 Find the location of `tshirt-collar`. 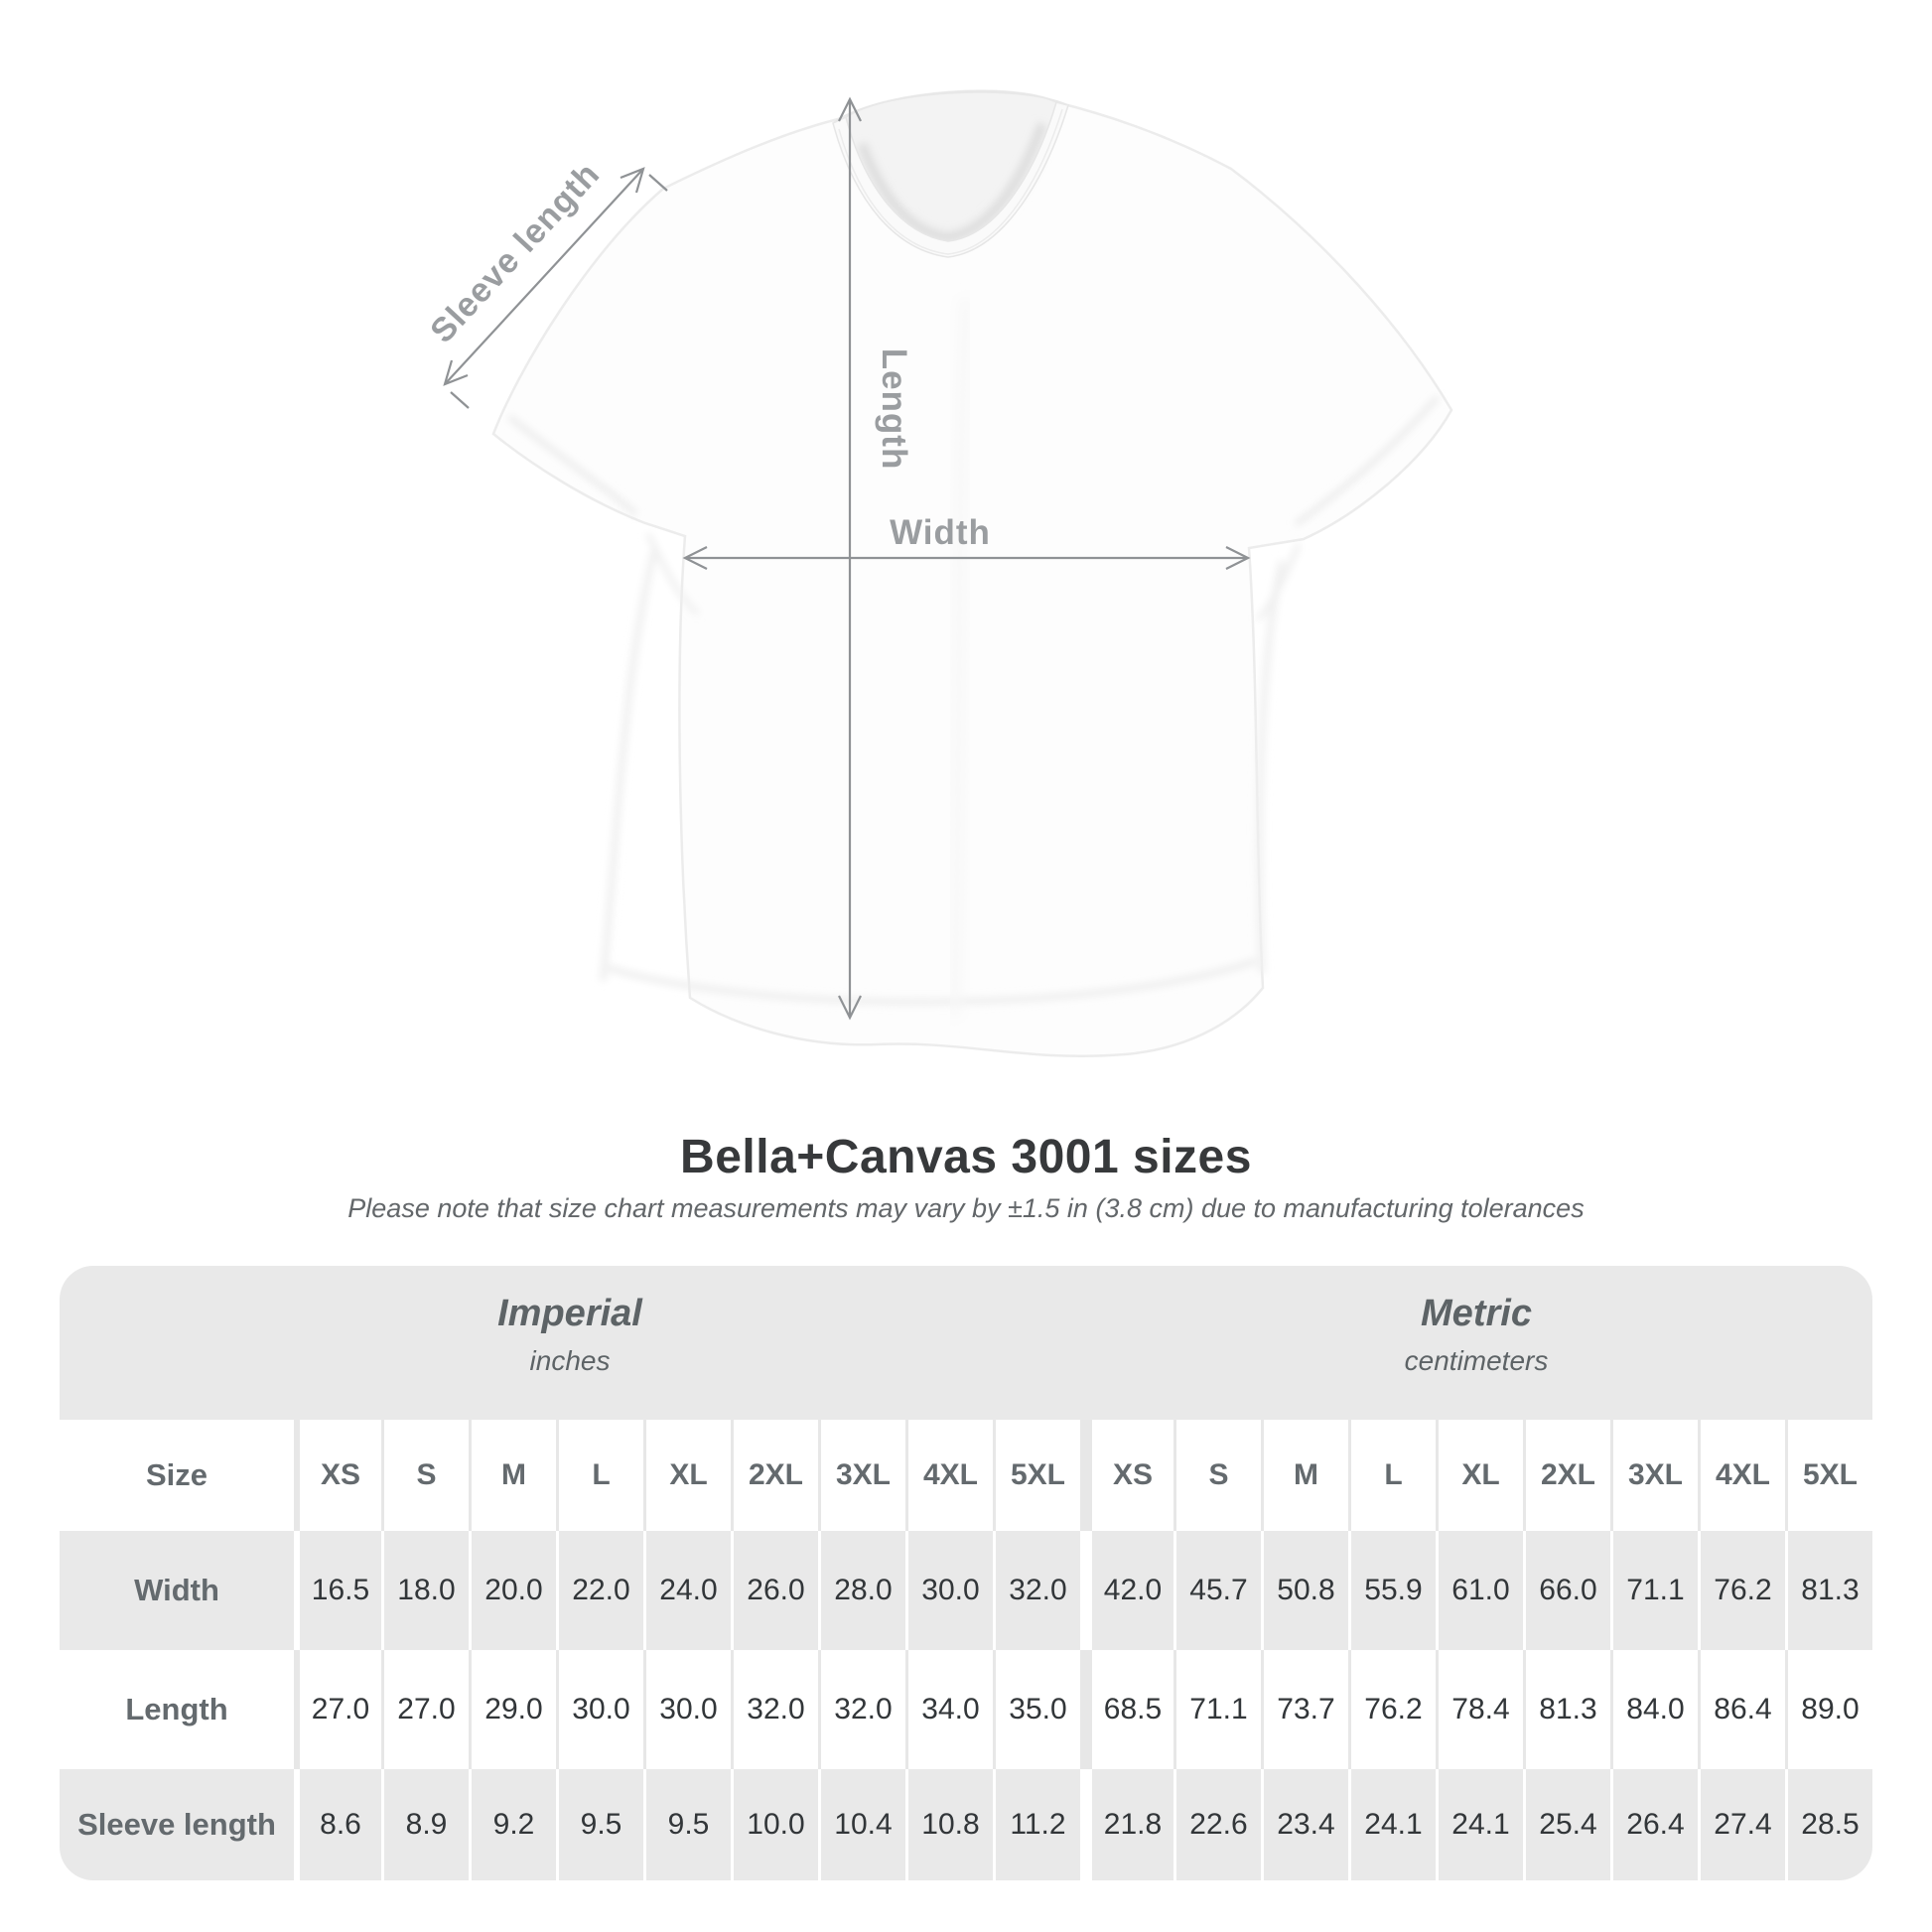

tshirt-collar is located at coordinates (951, 173).